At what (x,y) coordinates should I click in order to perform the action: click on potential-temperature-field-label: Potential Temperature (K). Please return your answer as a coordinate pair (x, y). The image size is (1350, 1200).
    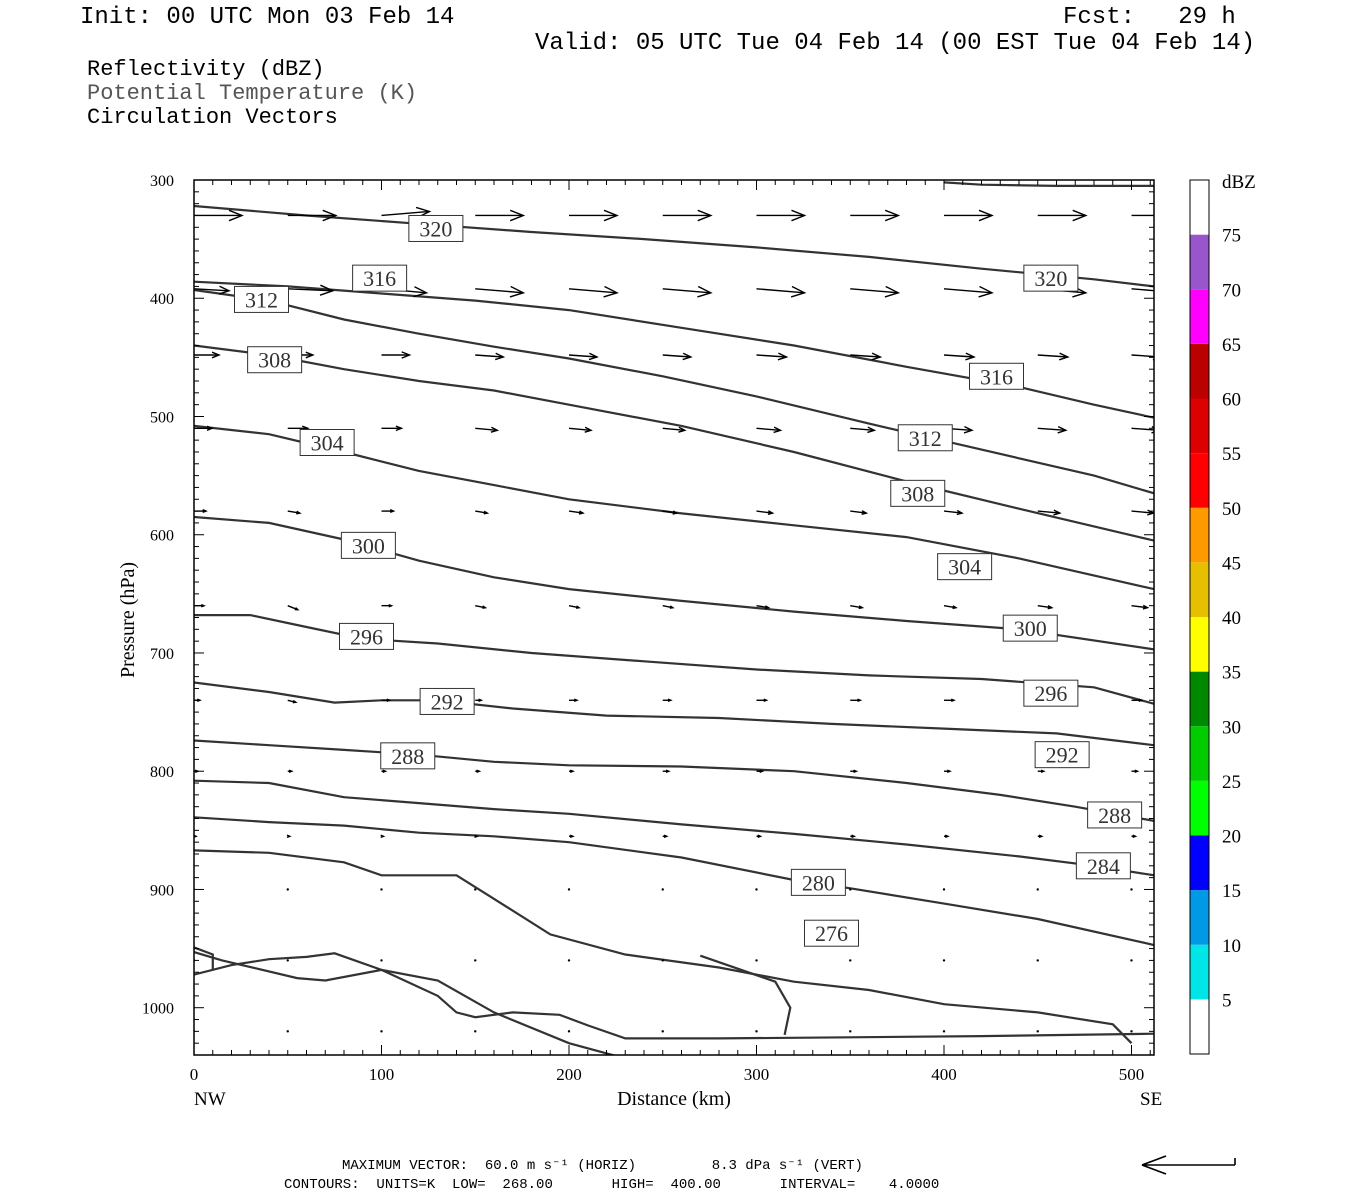
    Looking at the image, I should click on (252, 93).